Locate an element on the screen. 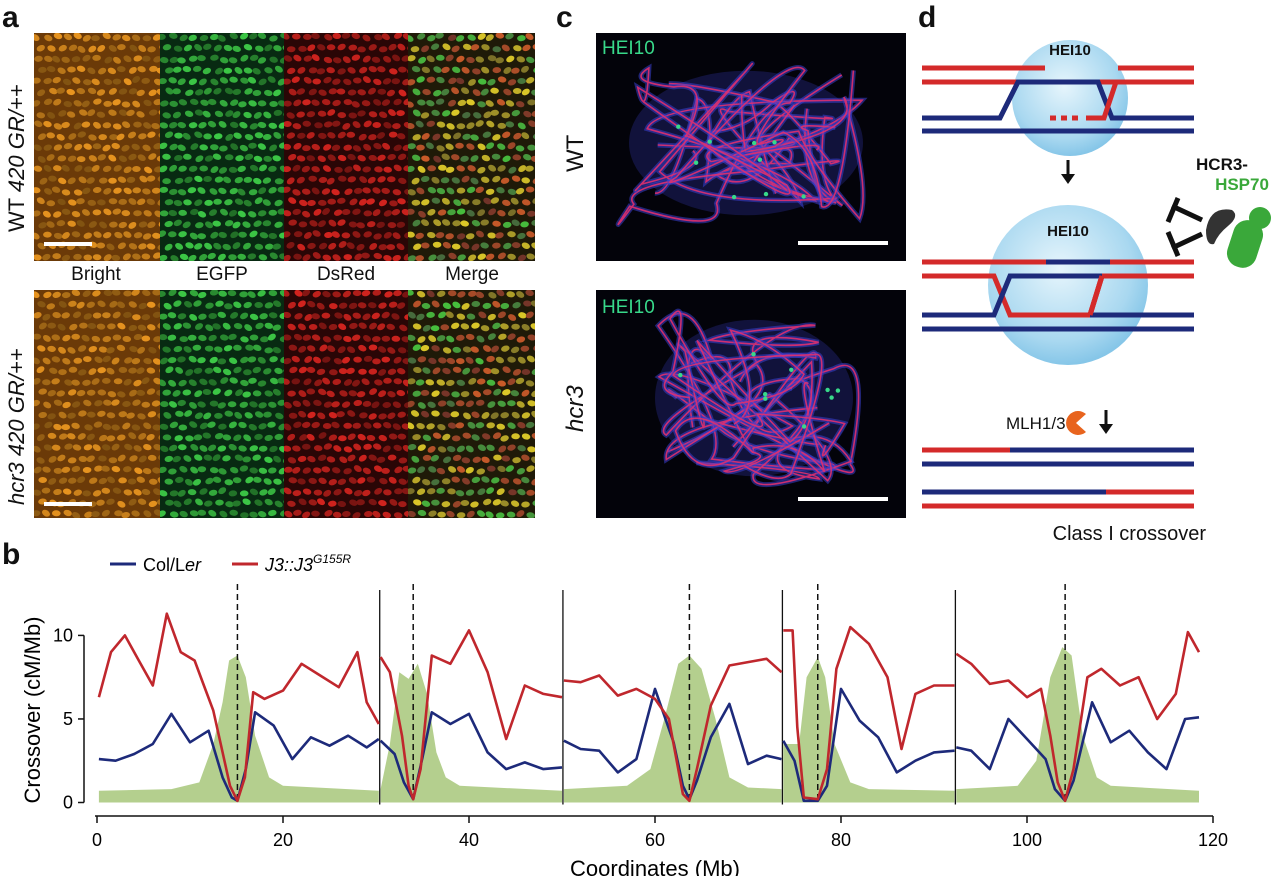  egfp-tile-wt is located at coordinates (222, 147).